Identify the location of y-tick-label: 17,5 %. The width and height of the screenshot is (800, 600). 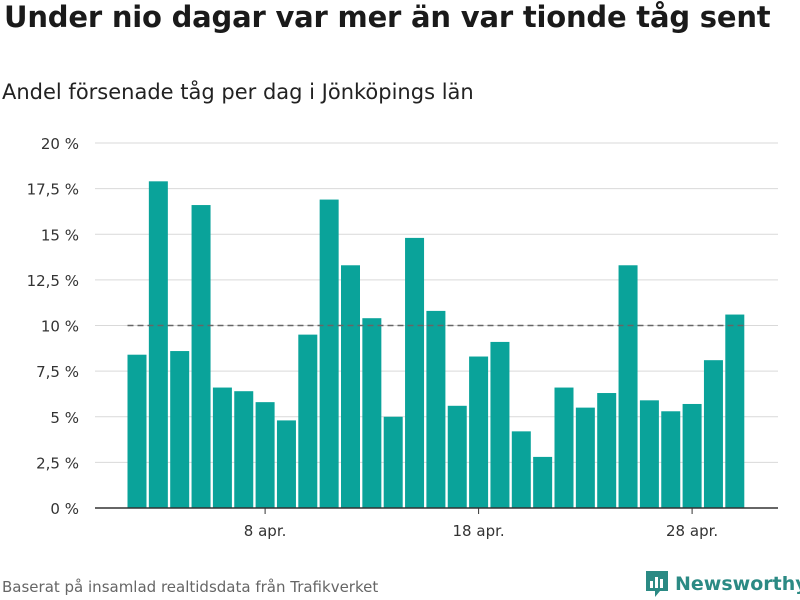
(53, 190).